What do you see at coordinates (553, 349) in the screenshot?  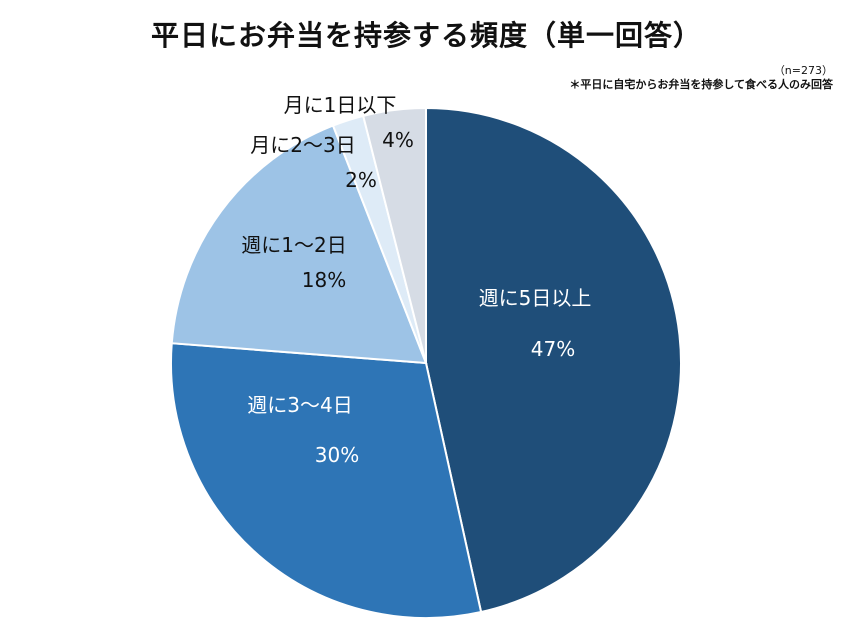 I see `slice-value-label-1: 47%` at bounding box center [553, 349].